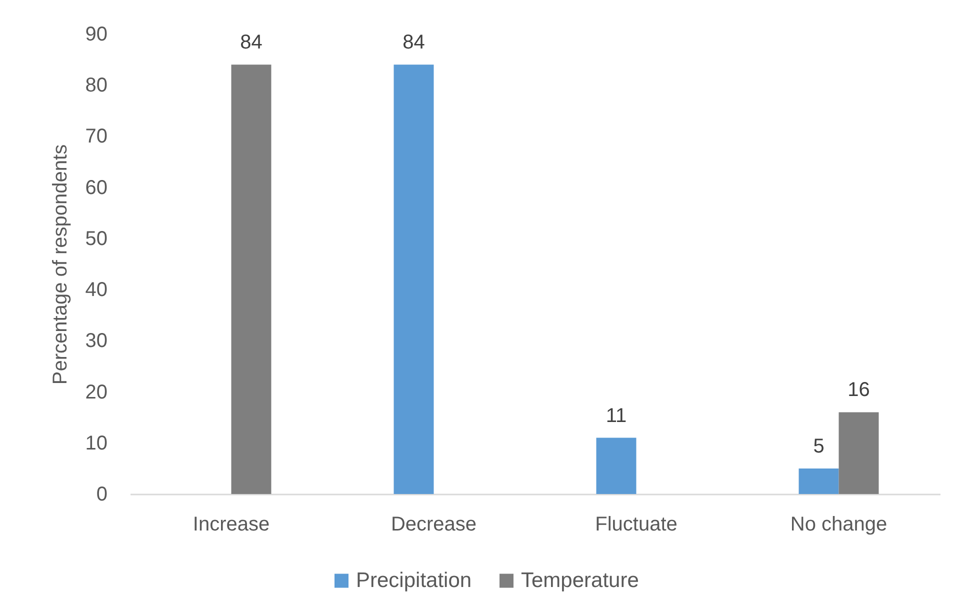 This screenshot has height=614, width=959. I want to click on y-tick-label: 30, so click(96, 341).